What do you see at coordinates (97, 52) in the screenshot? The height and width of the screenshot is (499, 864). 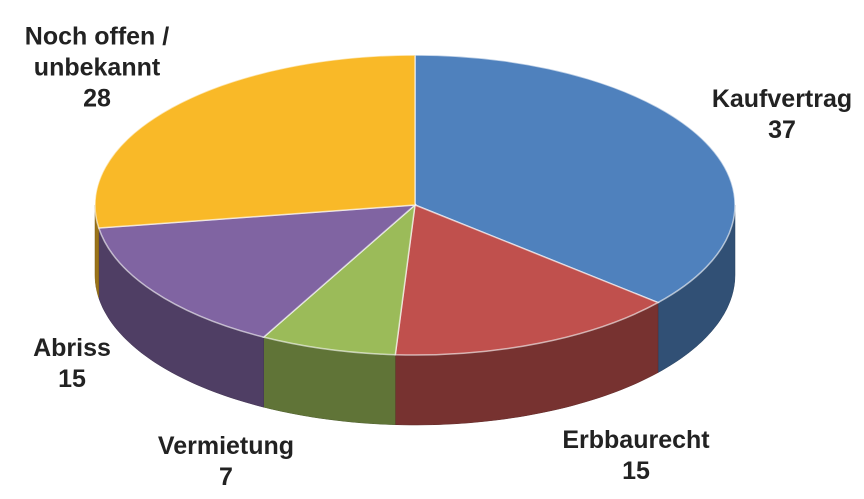 I see `category-name: Noch offen / unbekannt` at bounding box center [97, 52].